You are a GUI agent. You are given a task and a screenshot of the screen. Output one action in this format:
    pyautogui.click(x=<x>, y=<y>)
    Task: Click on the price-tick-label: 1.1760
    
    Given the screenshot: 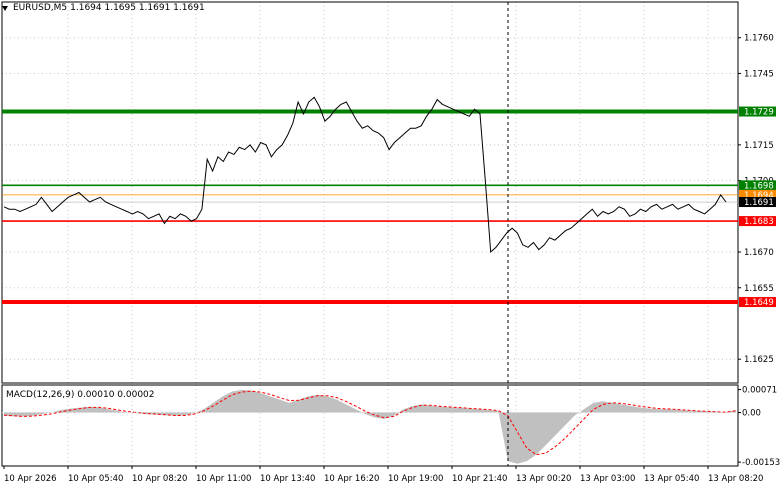 What is the action you would take?
    pyautogui.click(x=759, y=39)
    